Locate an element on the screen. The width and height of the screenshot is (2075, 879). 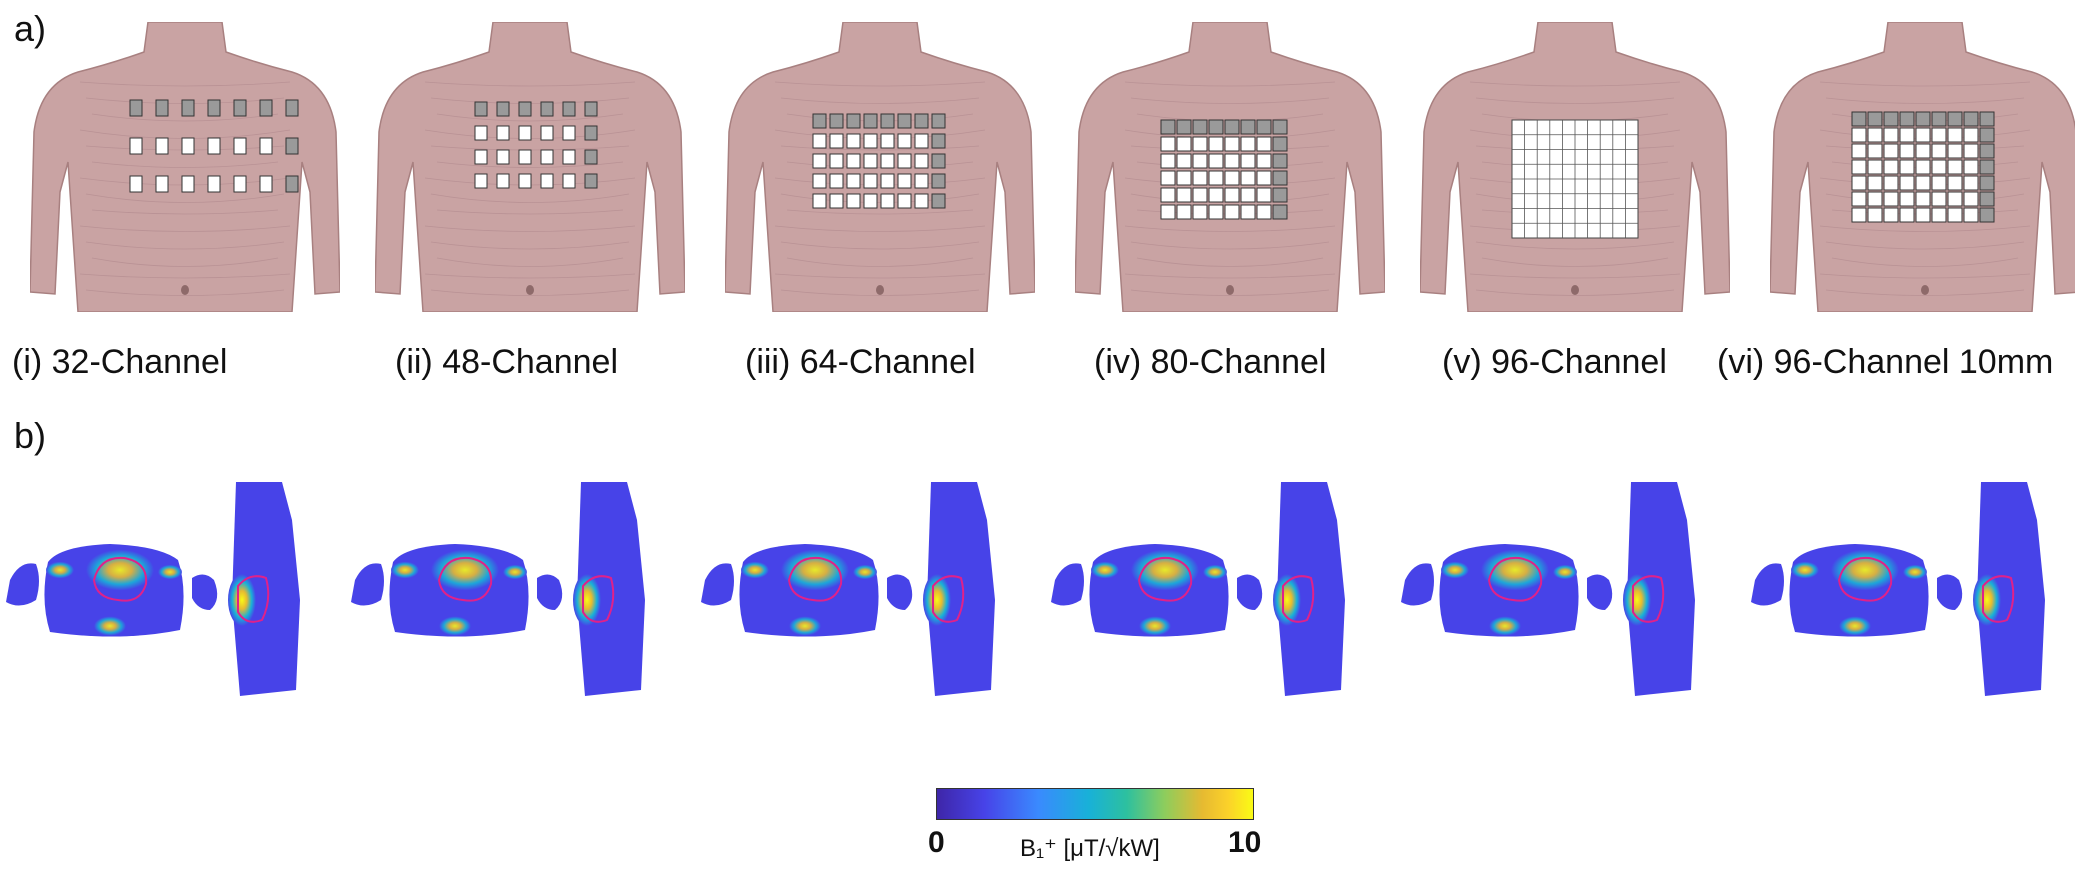
caption-5: (v) 96-Channel is located at coordinates (1554, 362).